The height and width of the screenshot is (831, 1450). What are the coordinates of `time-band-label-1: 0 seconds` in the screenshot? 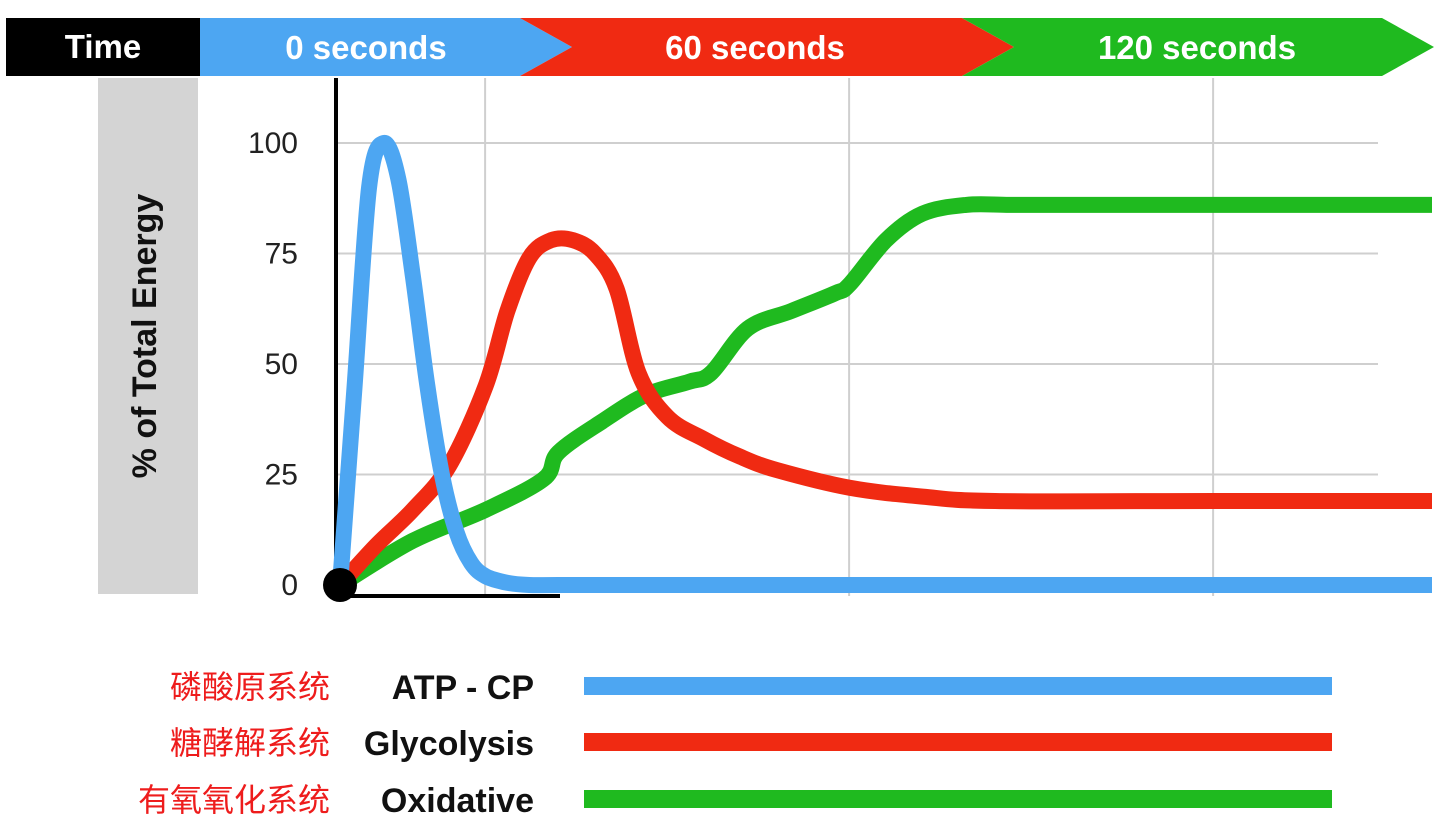 It's located at (365, 47).